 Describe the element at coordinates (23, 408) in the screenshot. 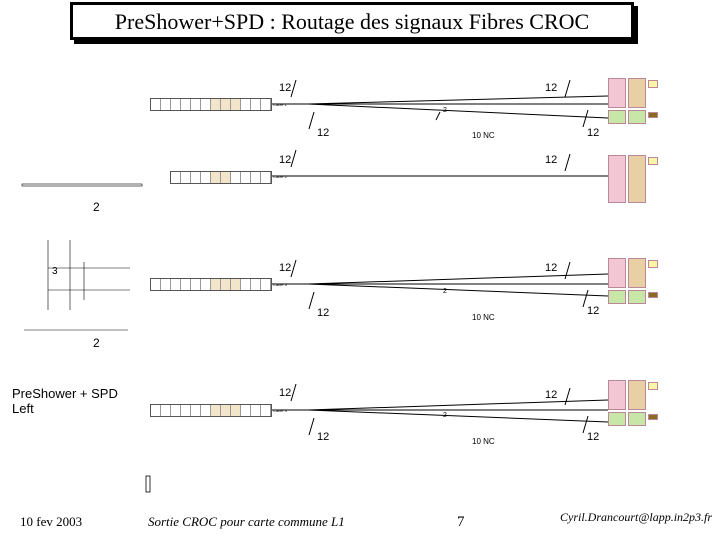

I see `detector-side: Left` at that location.